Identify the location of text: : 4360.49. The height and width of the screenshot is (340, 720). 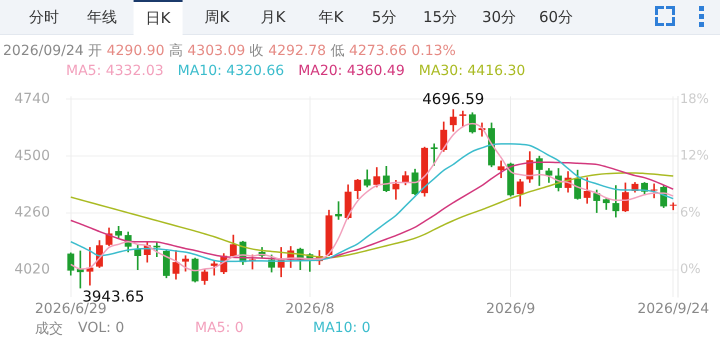
(371, 71).